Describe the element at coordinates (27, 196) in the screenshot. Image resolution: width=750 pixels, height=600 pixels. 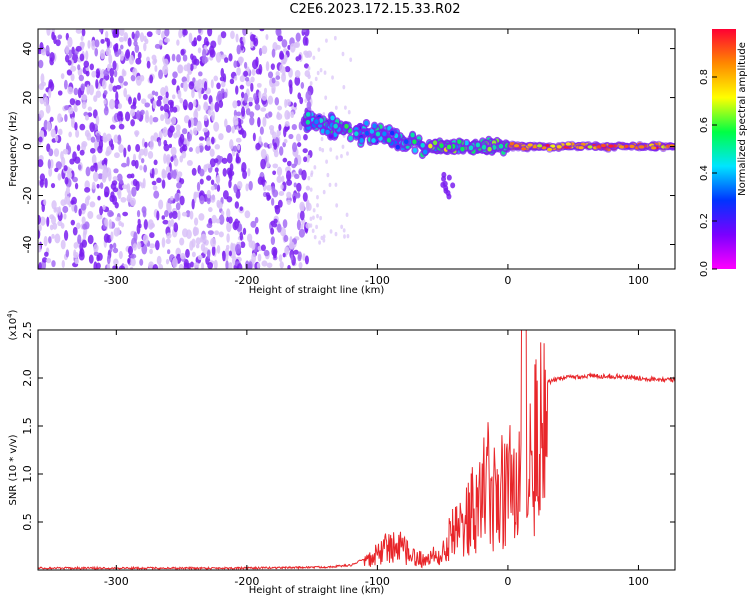
I see `y-tick-label: -20` at that location.